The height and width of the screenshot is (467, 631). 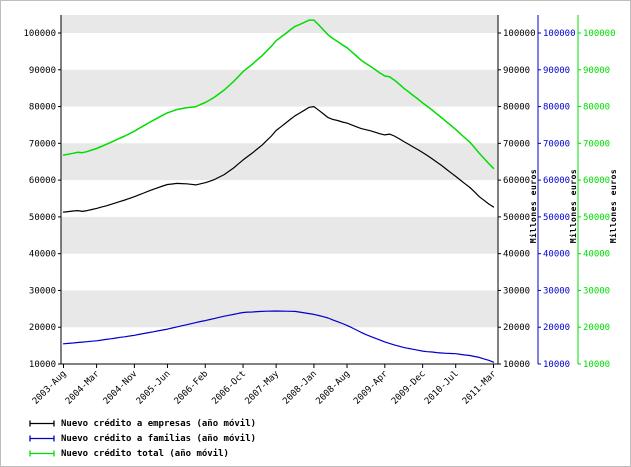 I want to click on y-tick-label: 50000, so click(x=42, y=218).